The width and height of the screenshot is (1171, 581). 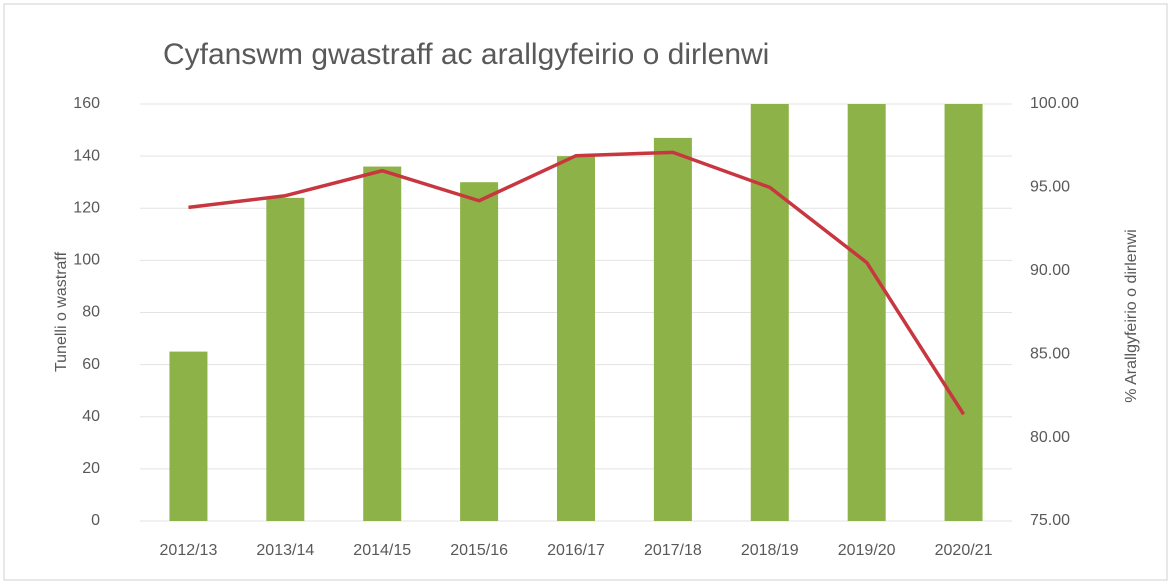 What do you see at coordinates (86, 103) in the screenshot?
I see `y-tick-label: 160` at bounding box center [86, 103].